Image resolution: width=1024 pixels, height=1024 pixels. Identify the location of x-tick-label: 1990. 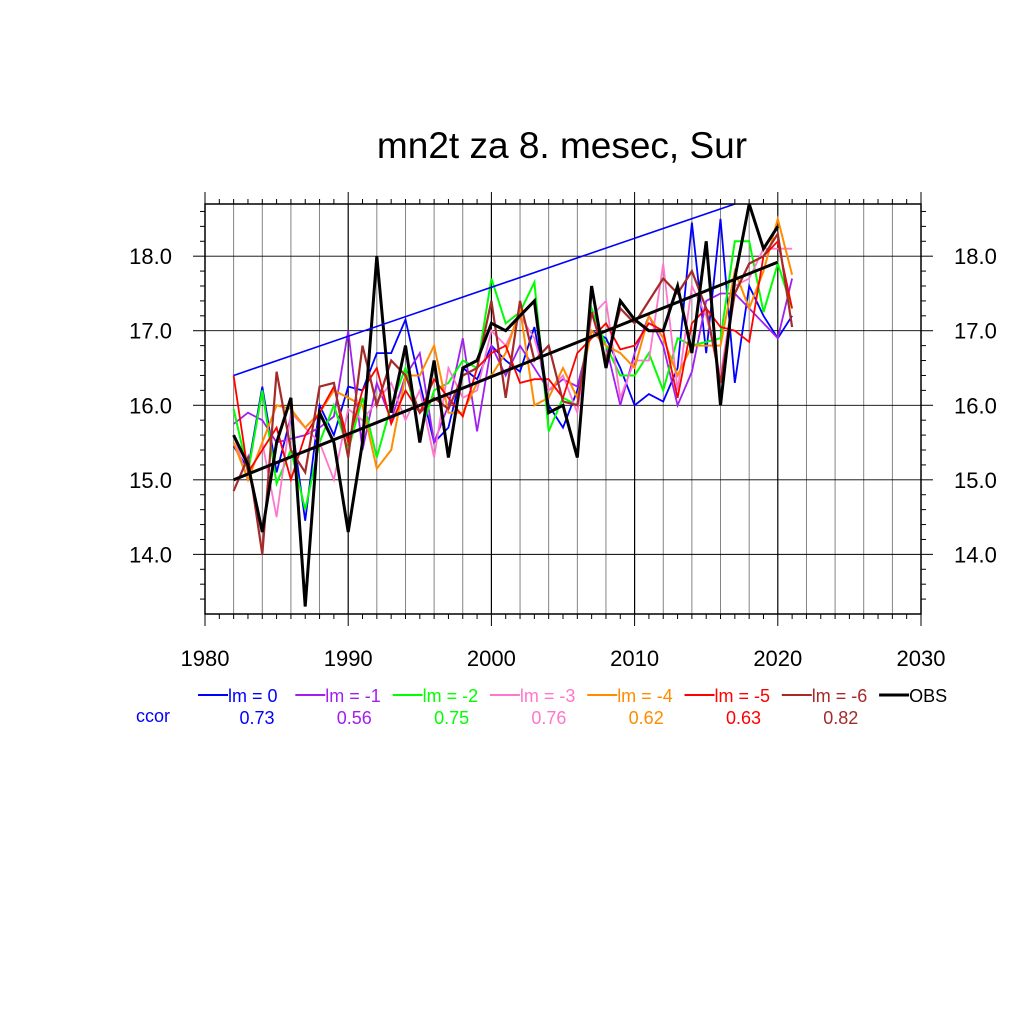
(348, 658).